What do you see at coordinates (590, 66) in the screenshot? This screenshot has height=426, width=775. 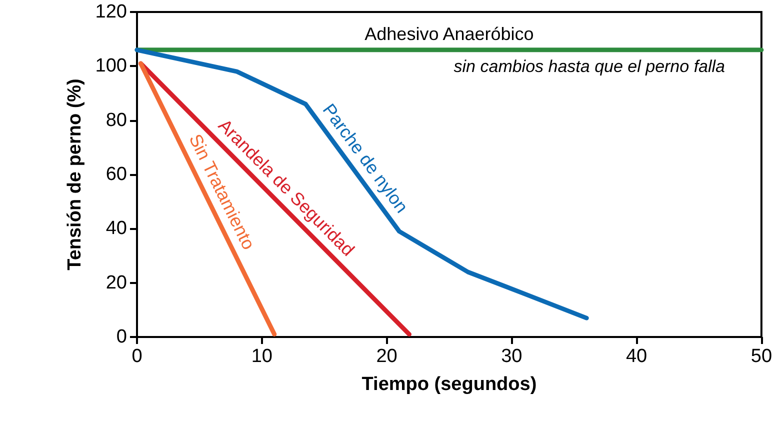 I see `annotation: sin cambios hasta que el perno falla` at bounding box center [590, 66].